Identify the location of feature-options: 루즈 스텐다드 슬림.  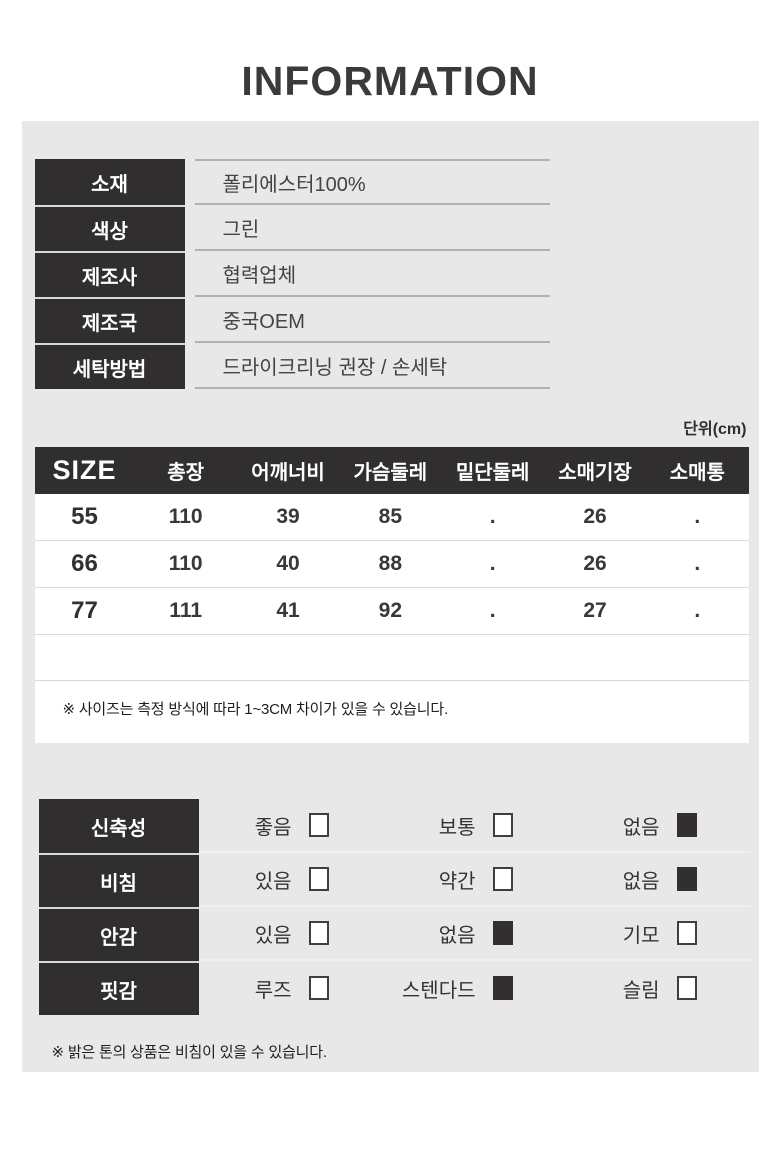
(475, 988).